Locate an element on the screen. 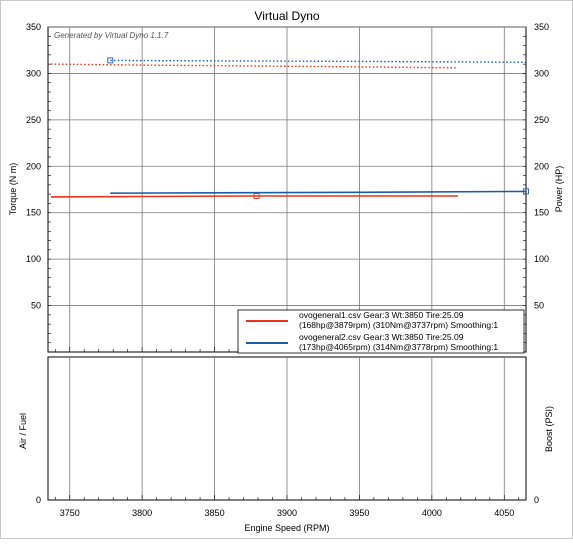  x-tick-label: 4050 is located at coordinates (504, 513).